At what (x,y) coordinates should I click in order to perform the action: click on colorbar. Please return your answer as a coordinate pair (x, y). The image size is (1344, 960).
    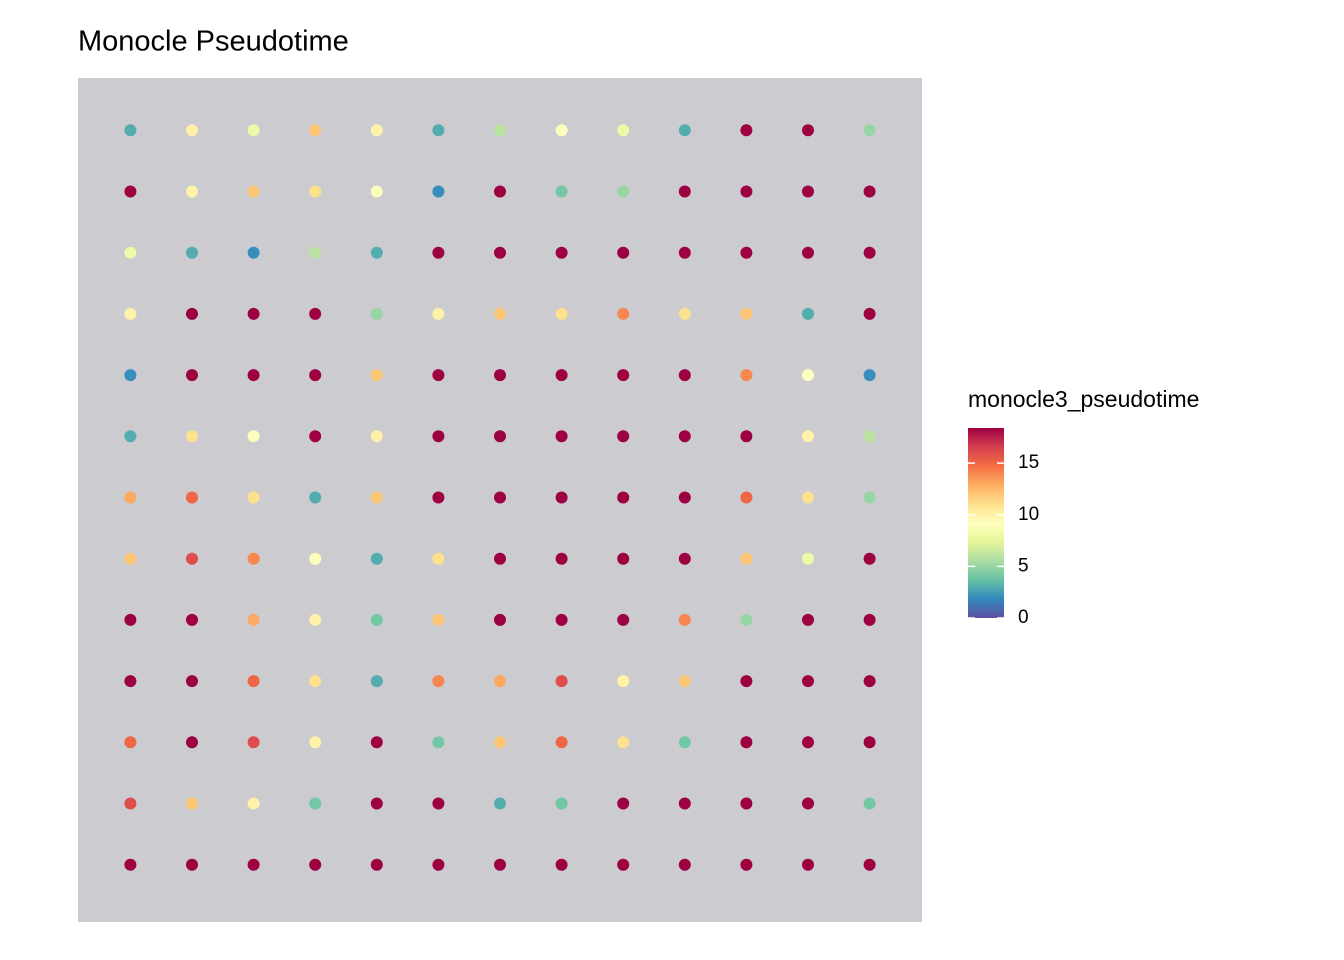
    Looking at the image, I should click on (986, 523).